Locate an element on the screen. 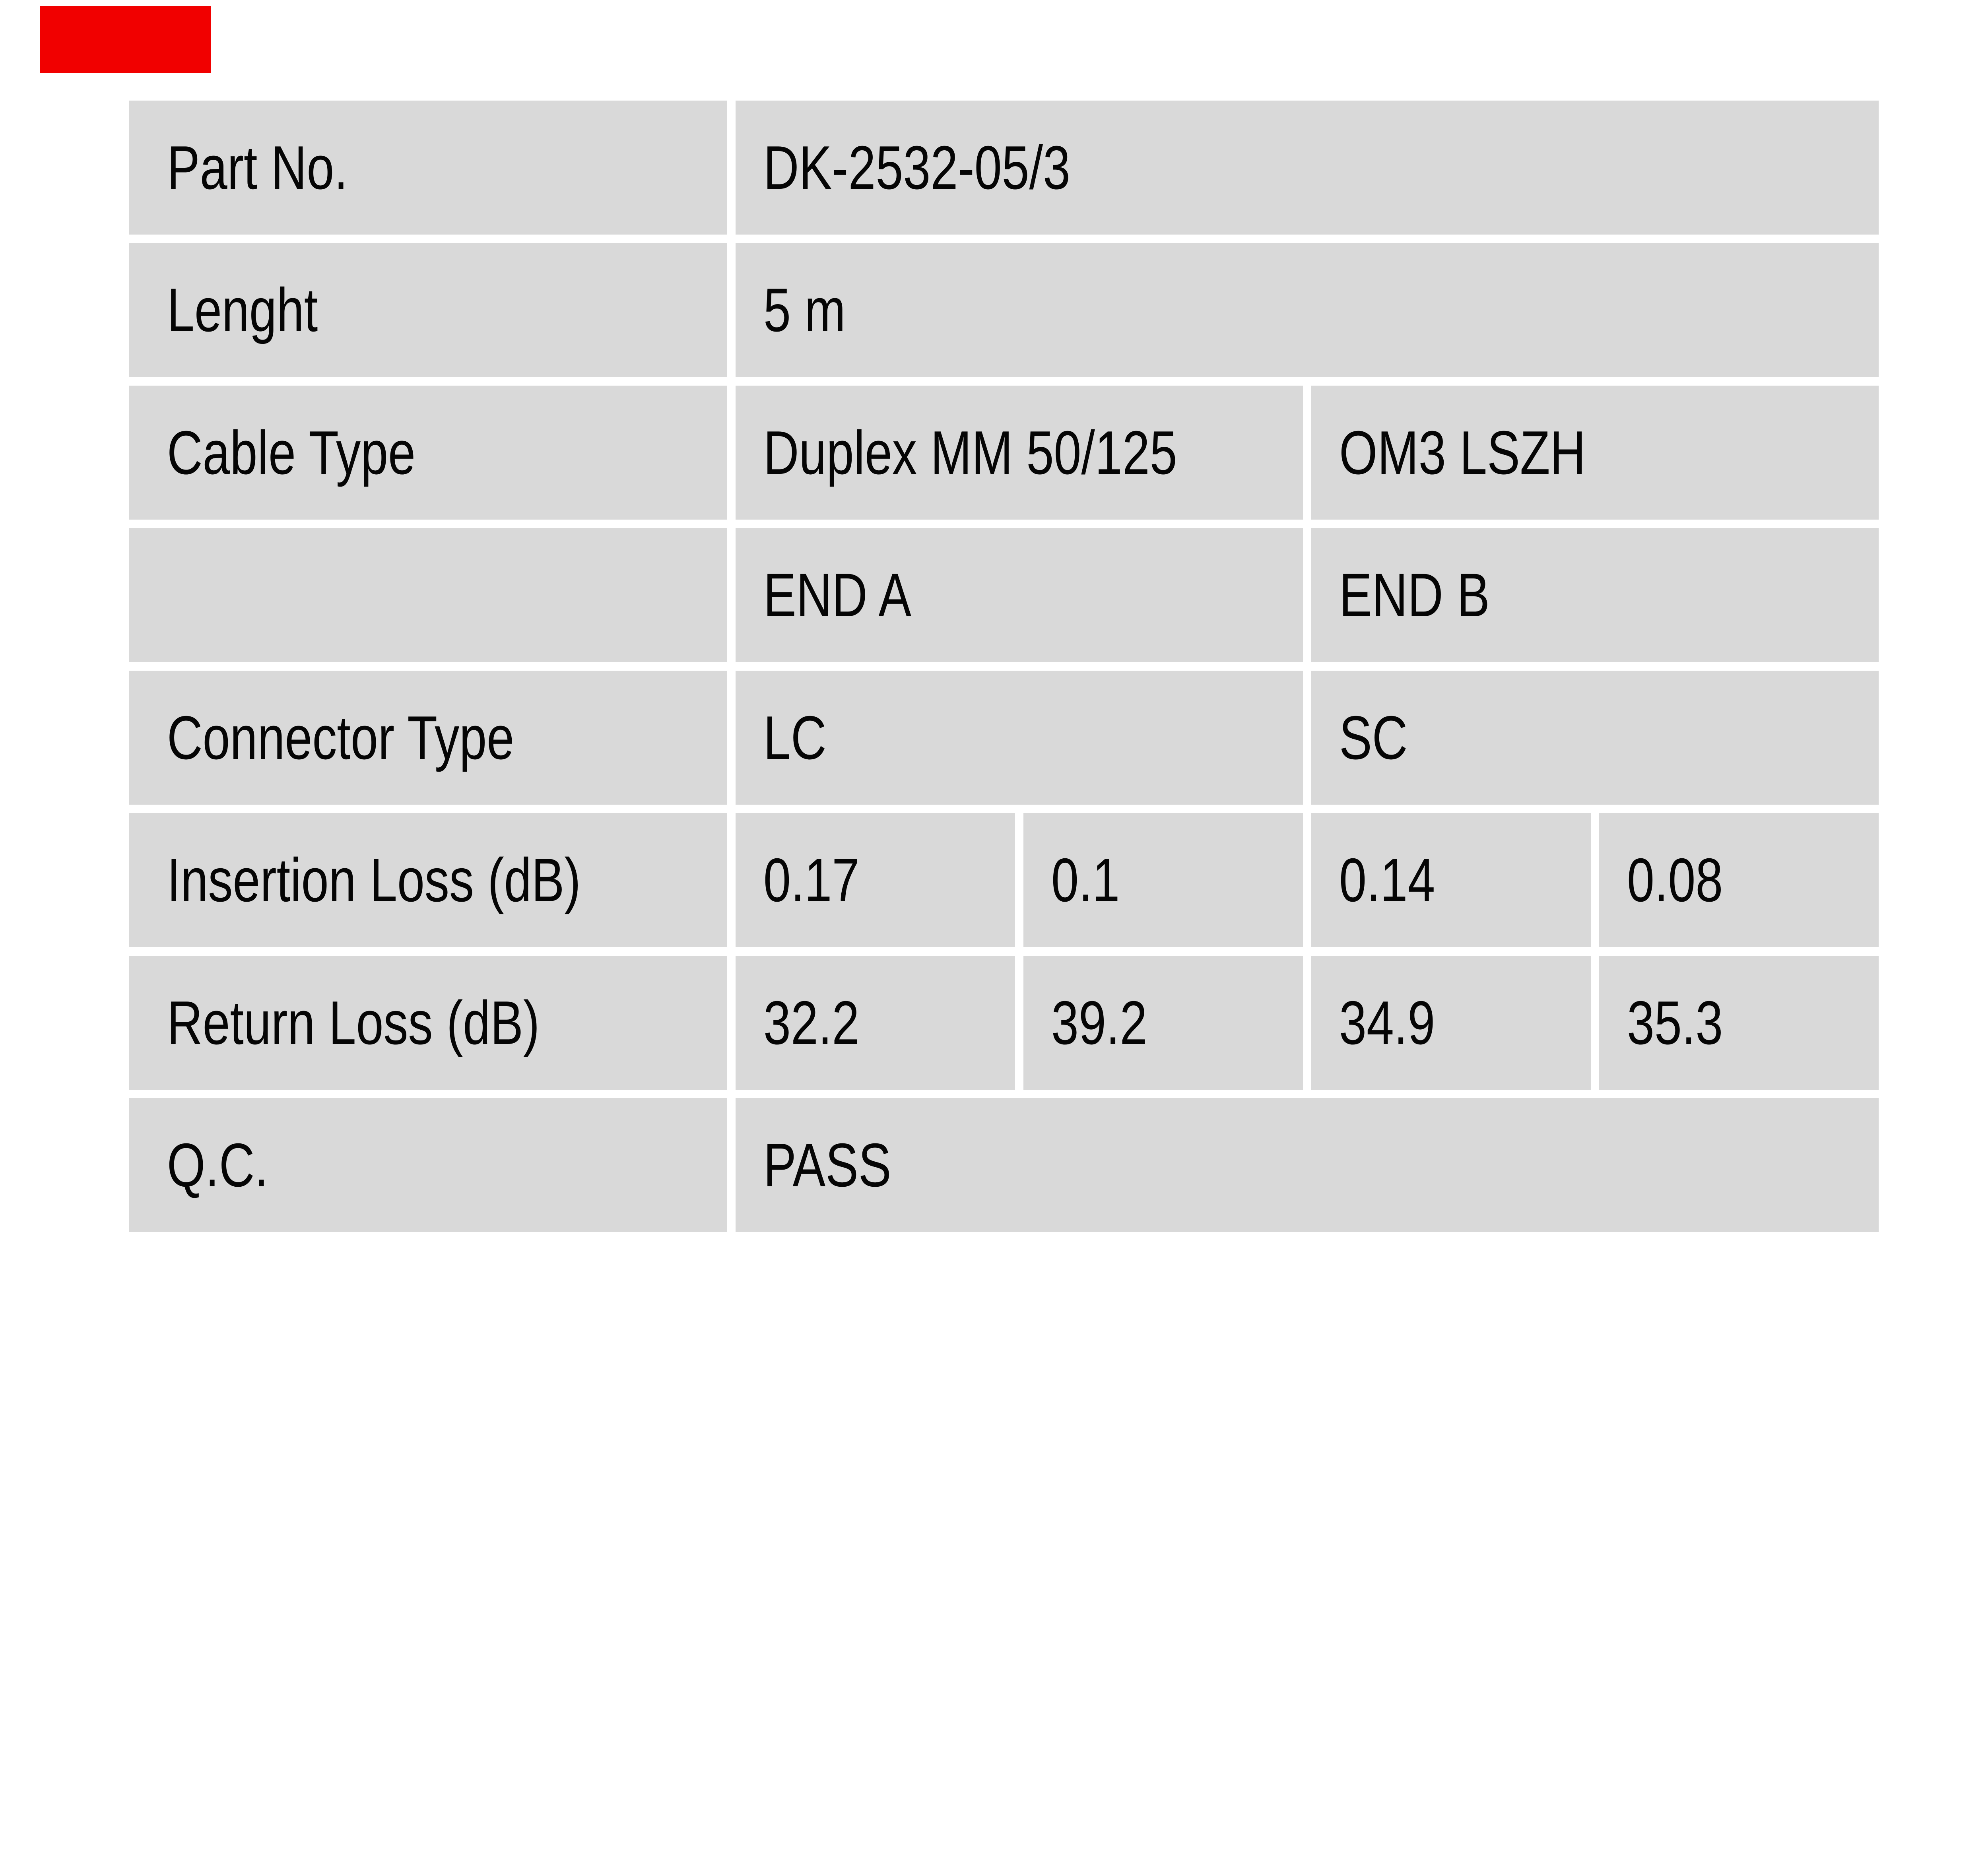 The width and height of the screenshot is (1988, 1855). empty-label-cell is located at coordinates (428, 595).